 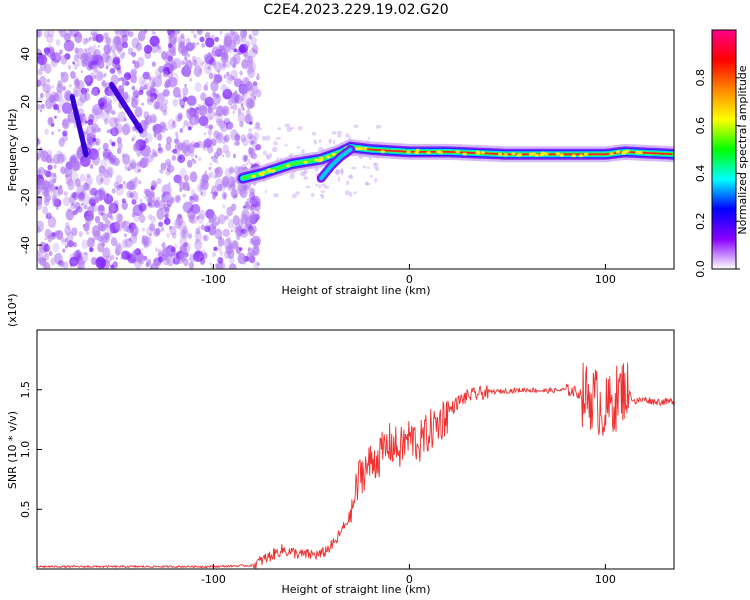 What do you see at coordinates (700, 221) in the screenshot?
I see `colorbar-tick-label: 0.2` at bounding box center [700, 221].